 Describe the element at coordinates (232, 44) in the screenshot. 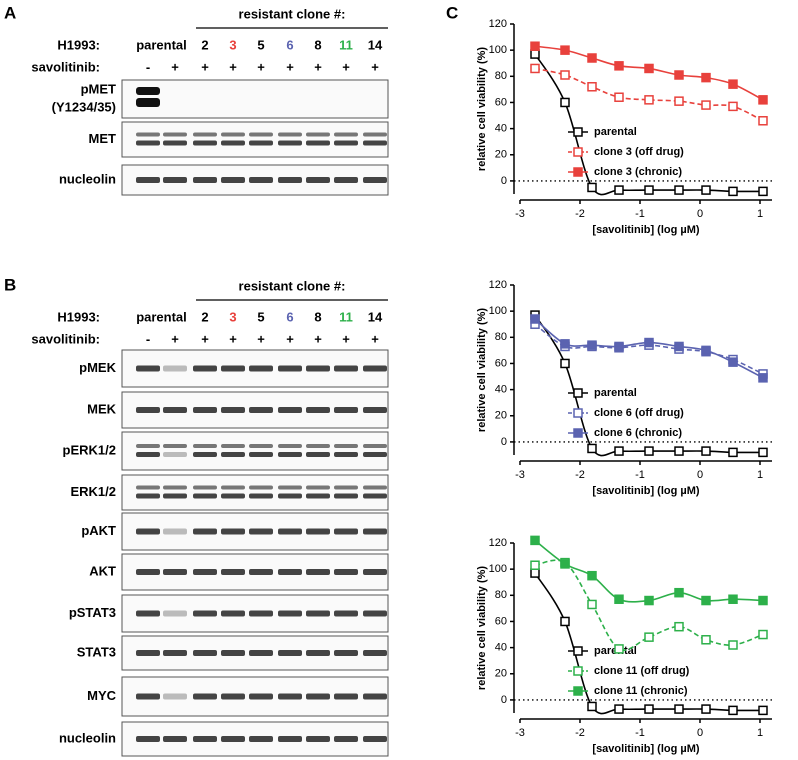

I see `lane-label: 3` at that location.